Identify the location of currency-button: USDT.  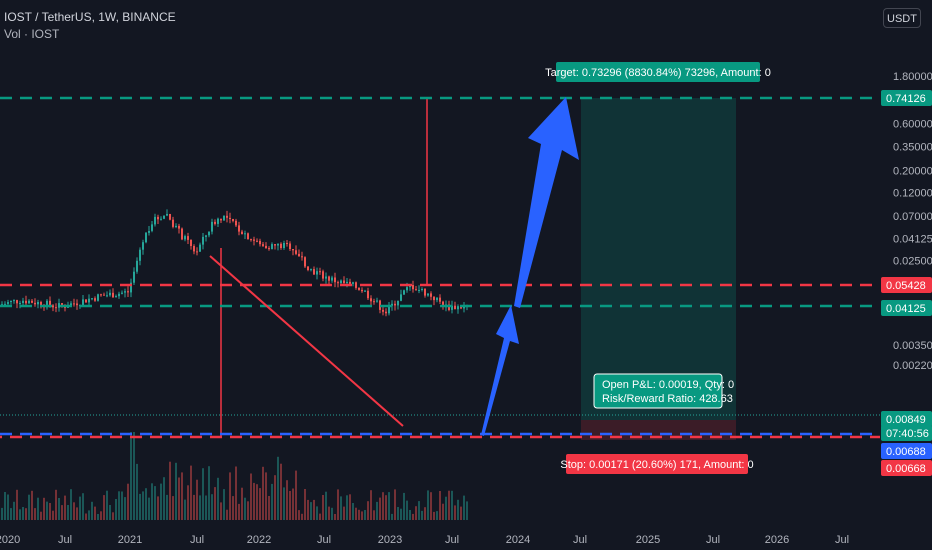
(902, 18).